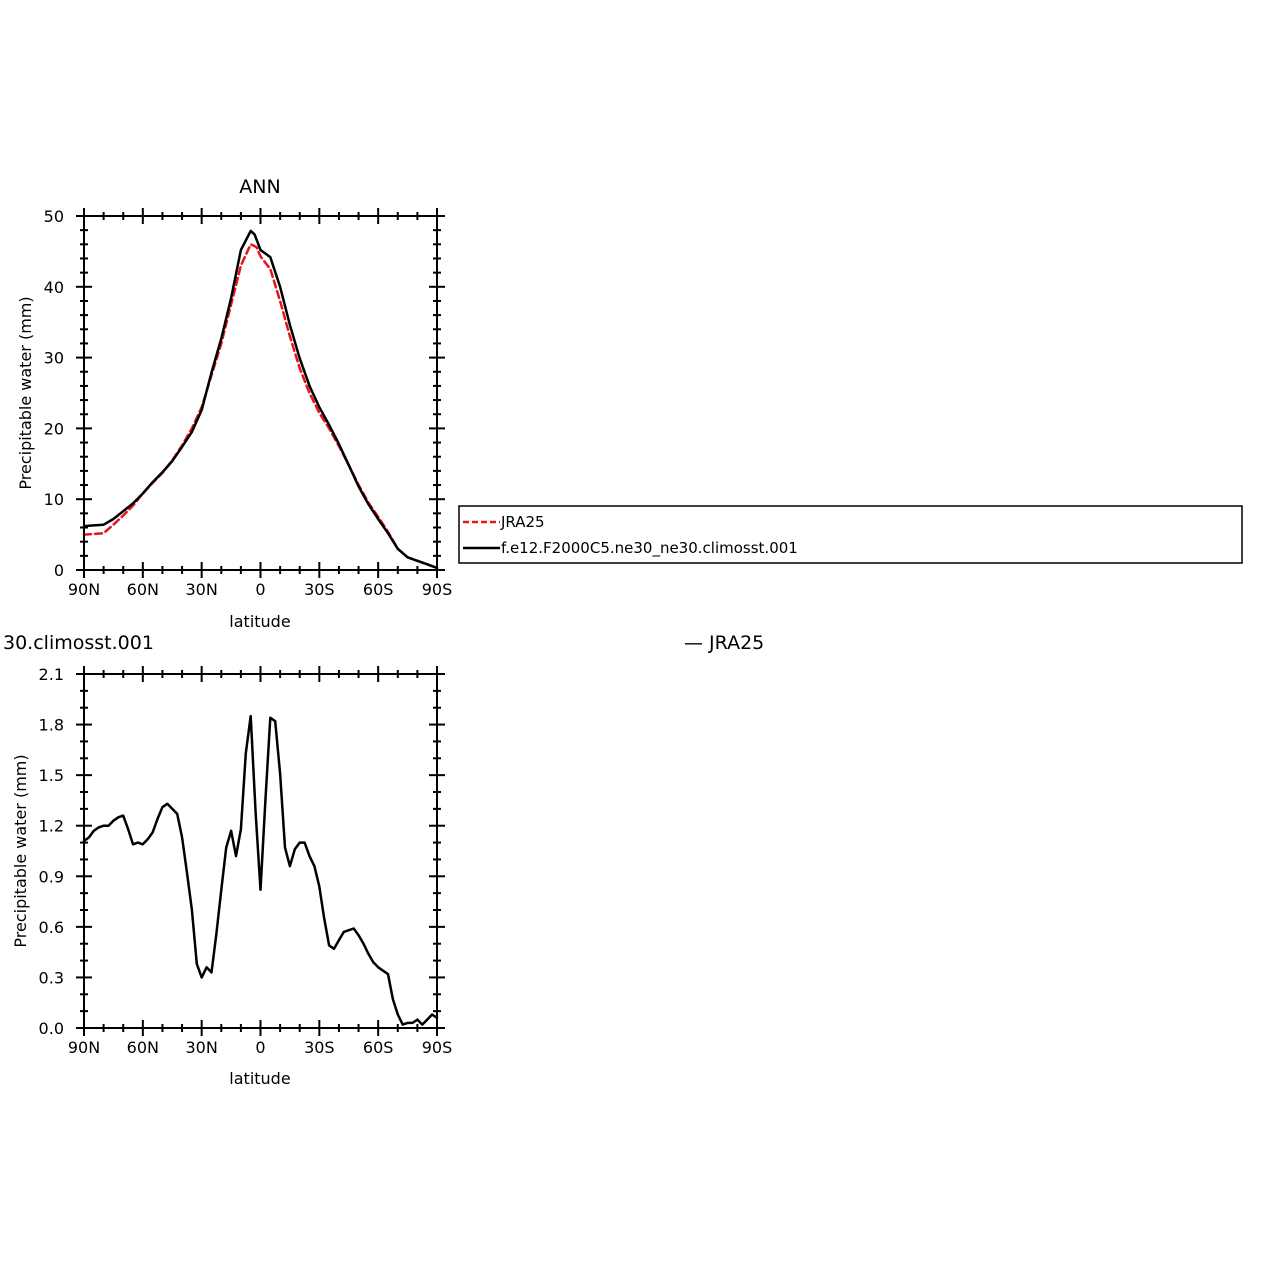 The height and width of the screenshot is (1263, 1261). Describe the element at coordinates (260, 1047) in the screenshot. I see `panel-2-x-tick-label: 0` at that location.